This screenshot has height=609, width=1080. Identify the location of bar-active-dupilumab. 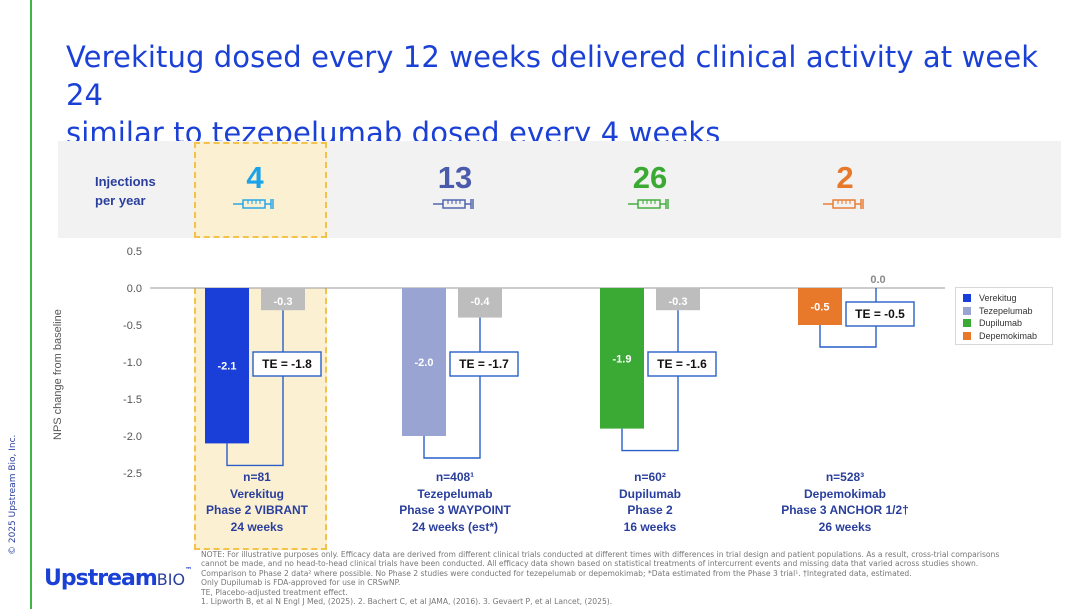
(622, 358).